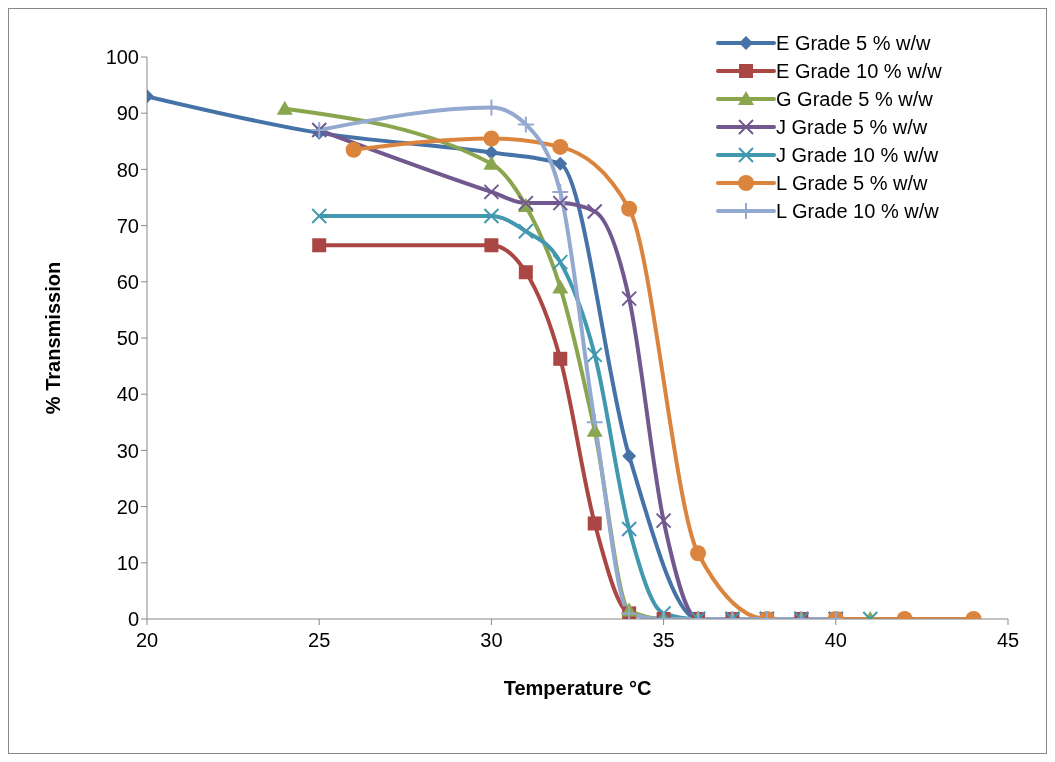 This screenshot has height=762, width=1055. I want to click on x-tick-label: 40, so click(835, 640).